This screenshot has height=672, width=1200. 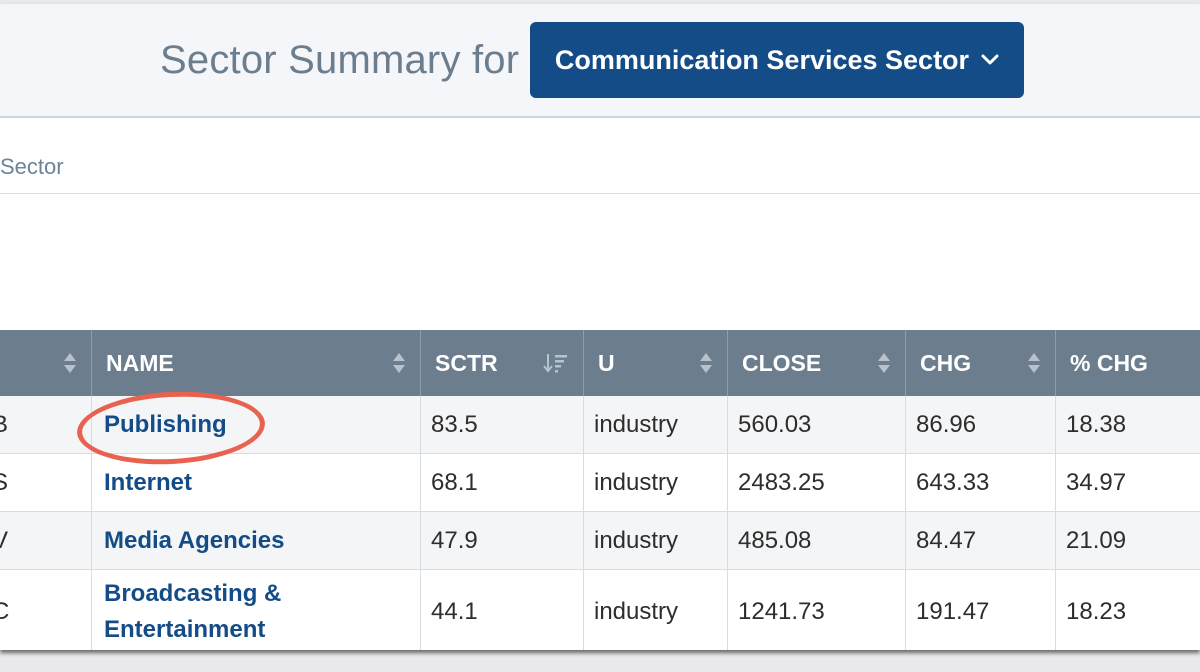 What do you see at coordinates (817, 424) in the screenshot?
I see `cell-close: 560.03` at bounding box center [817, 424].